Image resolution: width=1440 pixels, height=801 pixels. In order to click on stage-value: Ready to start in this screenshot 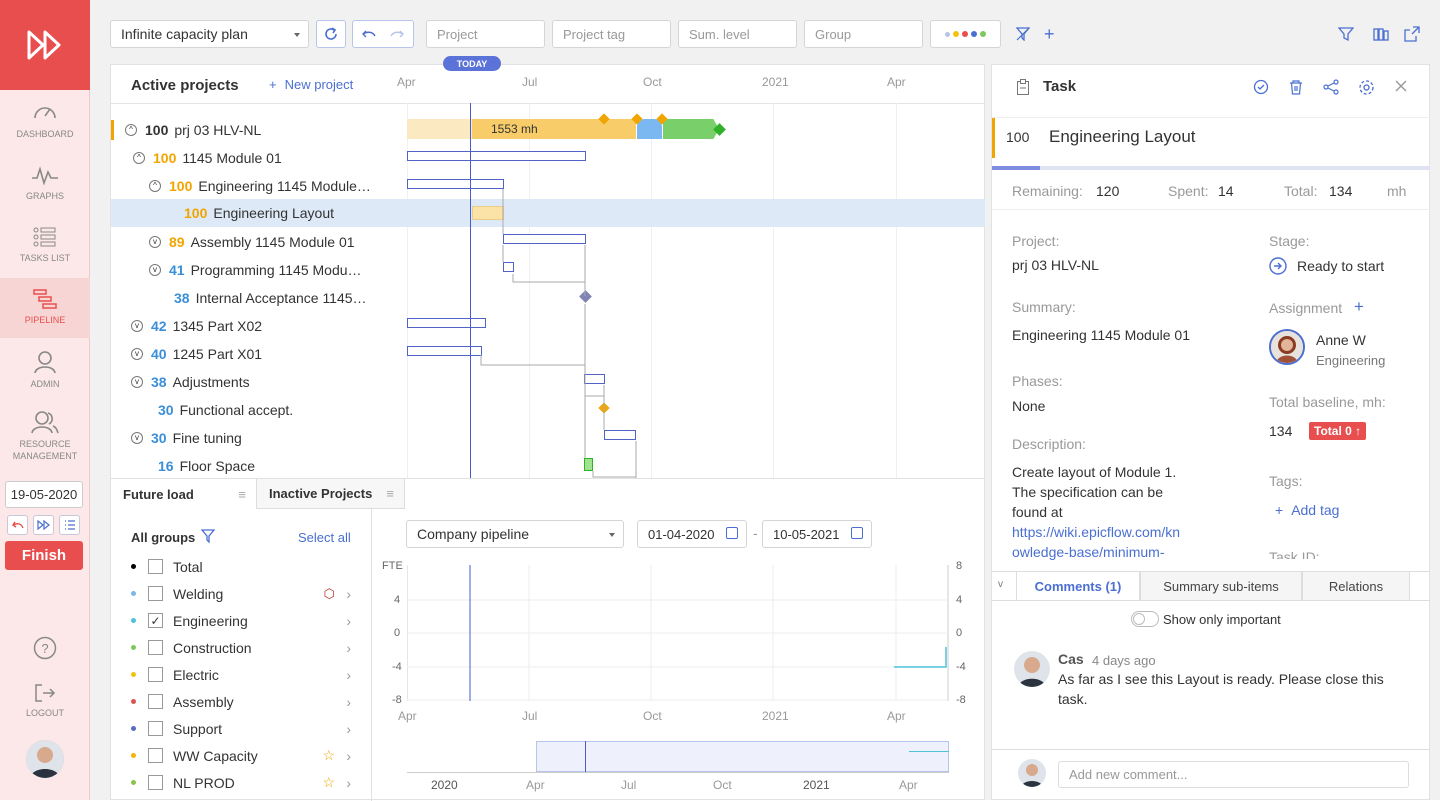, I will do `click(1341, 266)`.